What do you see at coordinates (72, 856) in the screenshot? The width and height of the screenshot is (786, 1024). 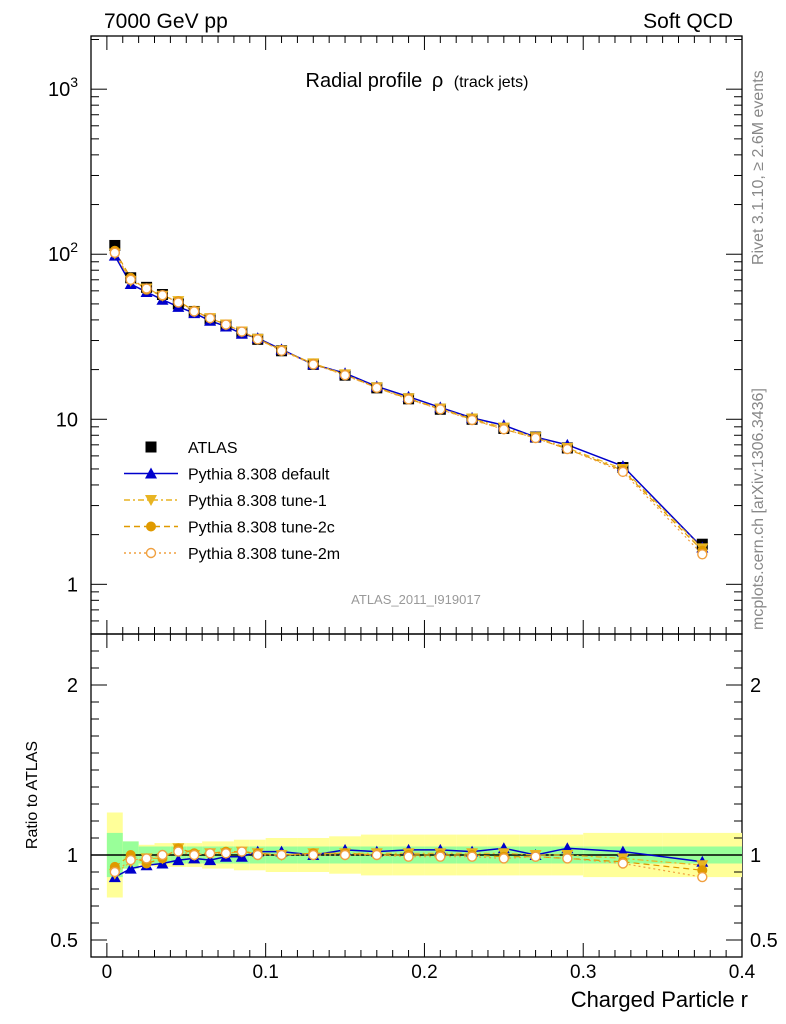 I see `ratio-tick-label: 1` at bounding box center [72, 856].